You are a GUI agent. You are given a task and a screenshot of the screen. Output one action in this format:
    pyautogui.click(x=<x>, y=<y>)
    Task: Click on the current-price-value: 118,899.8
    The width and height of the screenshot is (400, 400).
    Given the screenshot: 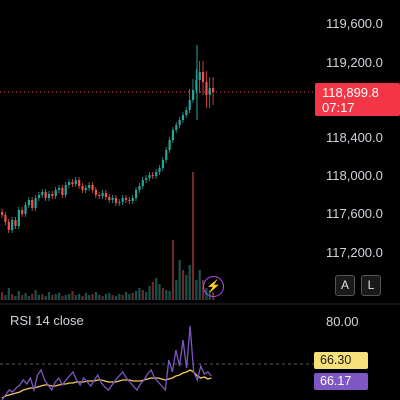 What is the action you would take?
    pyautogui.click(x=350, y=92)
    